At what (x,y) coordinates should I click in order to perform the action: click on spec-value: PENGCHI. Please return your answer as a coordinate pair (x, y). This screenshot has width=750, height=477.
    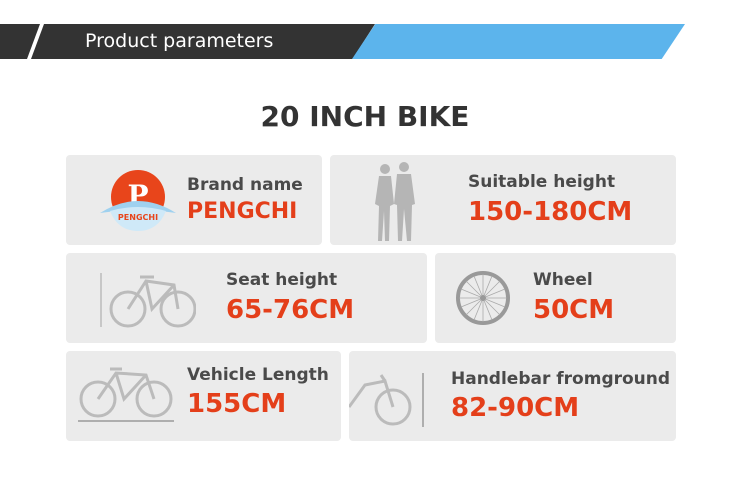
    Looking at the image, I should click on (242, 211).